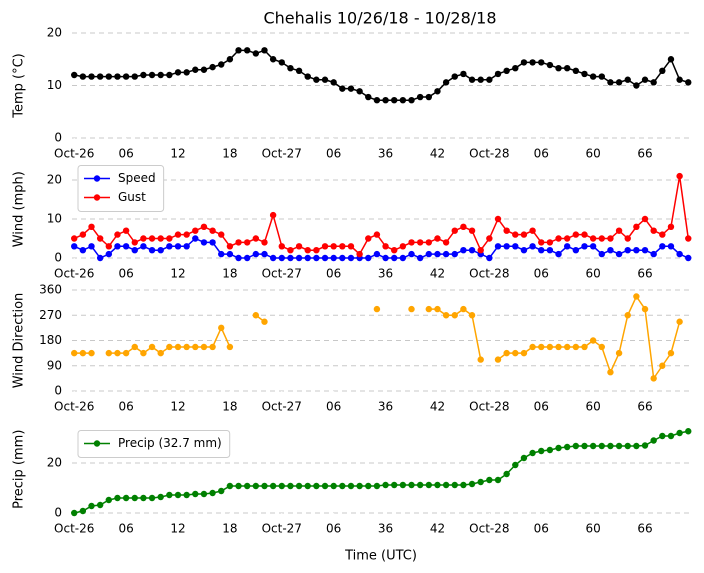 Image resolution: width=704 pixels, height=573 pixels. What do you see at coordinates (437, 529) in the screenshot?
I see `x-tick-label: 42` at bounding box center [437, 529].